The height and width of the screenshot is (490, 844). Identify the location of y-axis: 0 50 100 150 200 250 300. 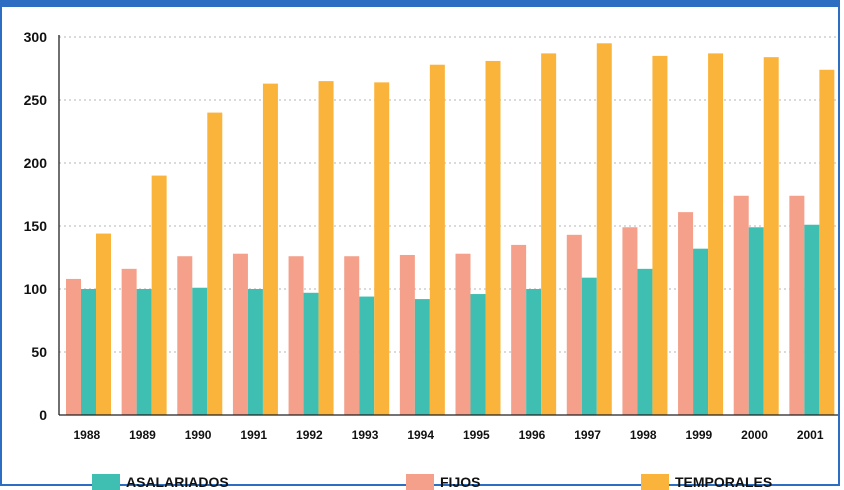
(42, 226).